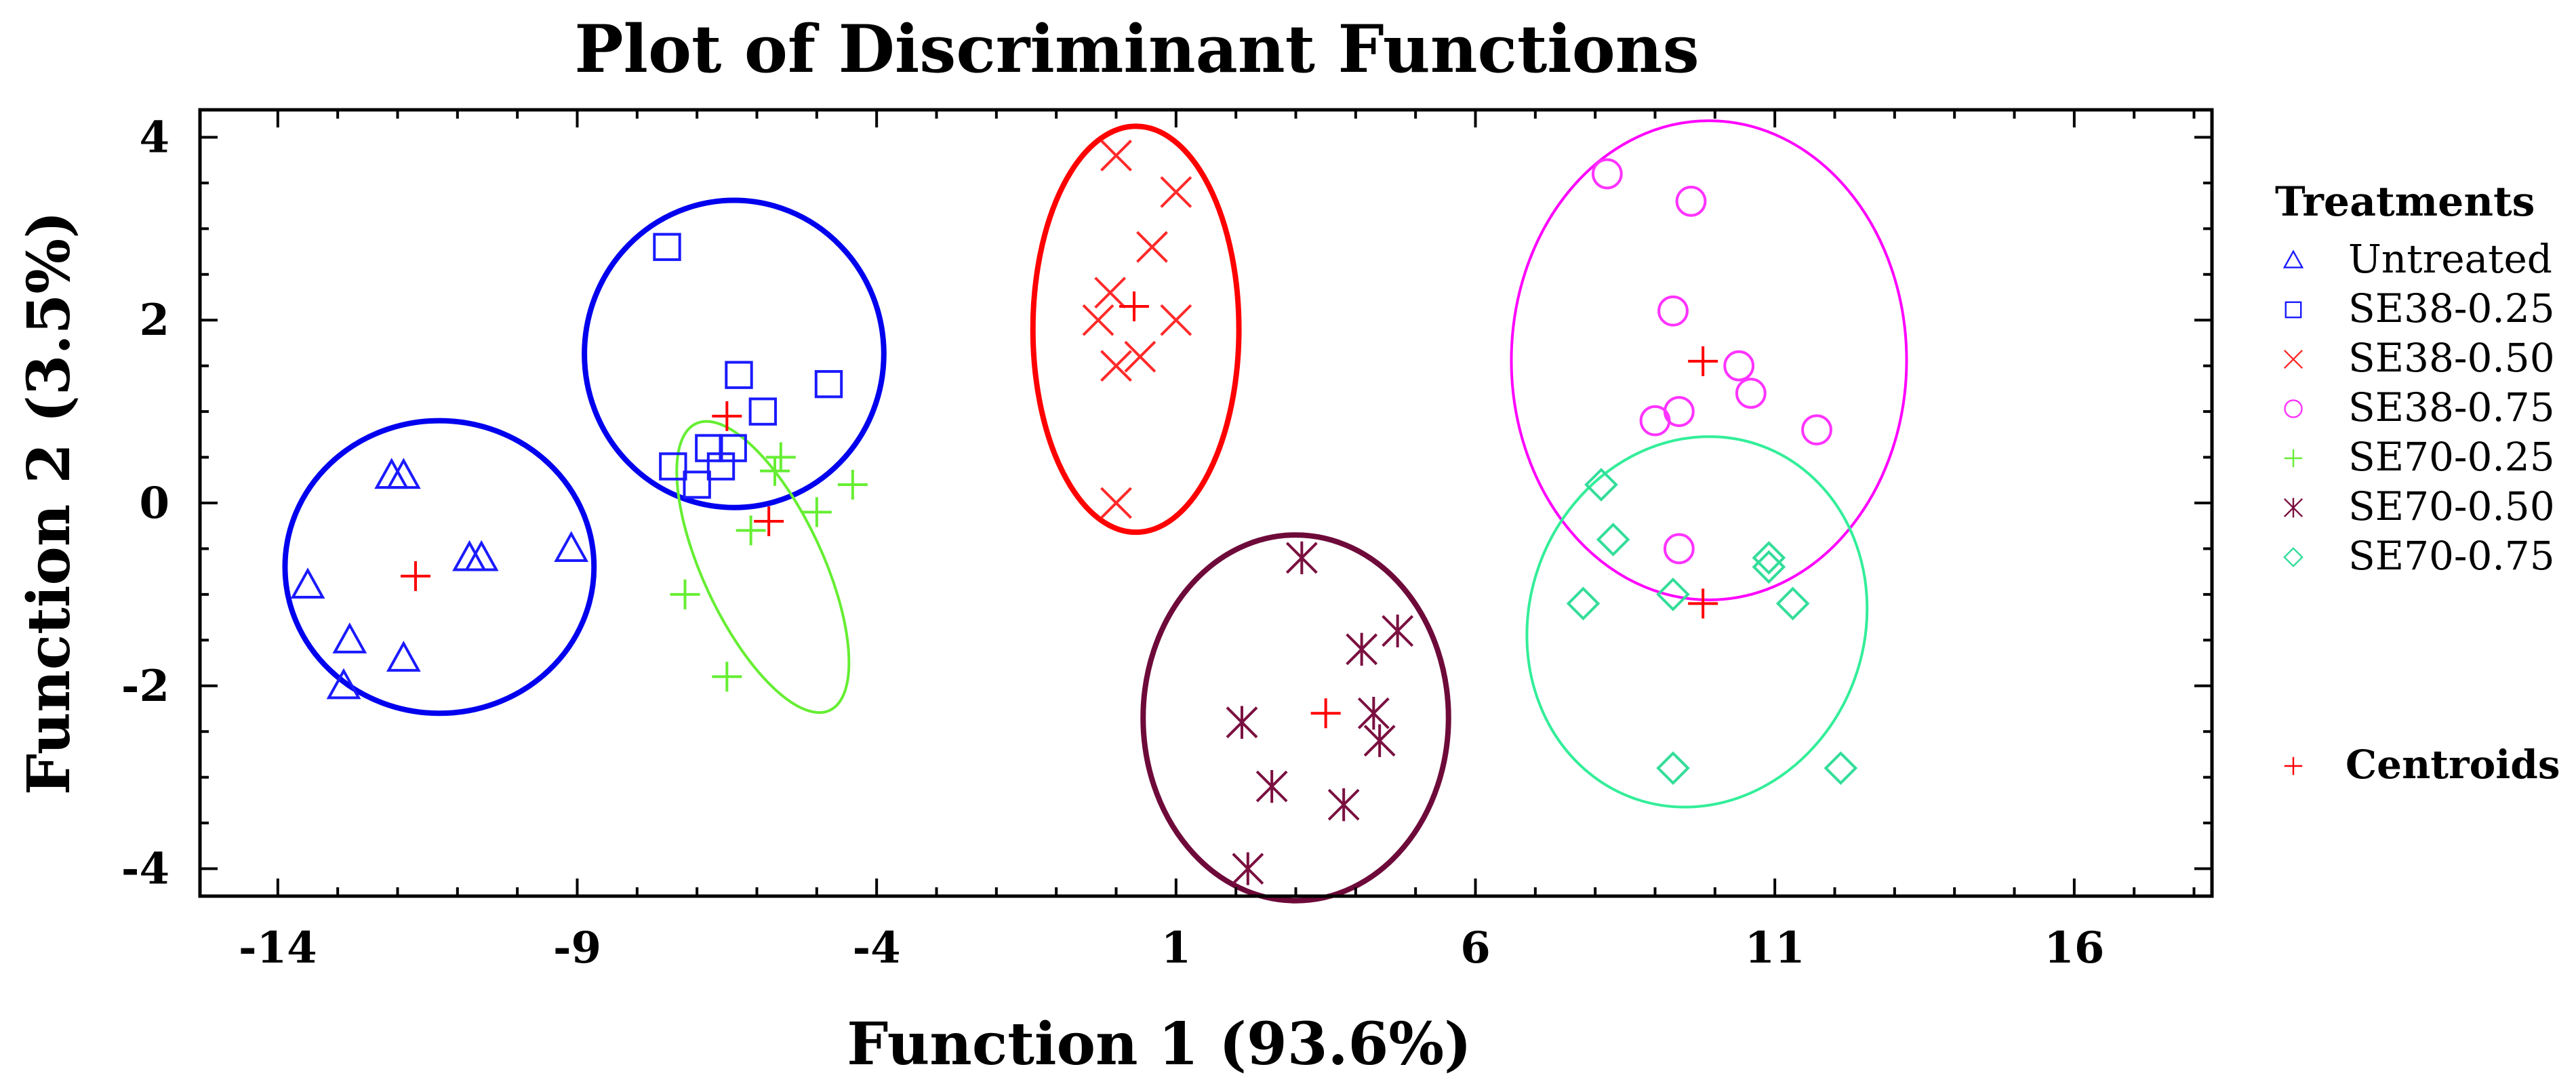  I want to click on legend-label-se70-0-75: SE70-0.75, so click(2451, 556).